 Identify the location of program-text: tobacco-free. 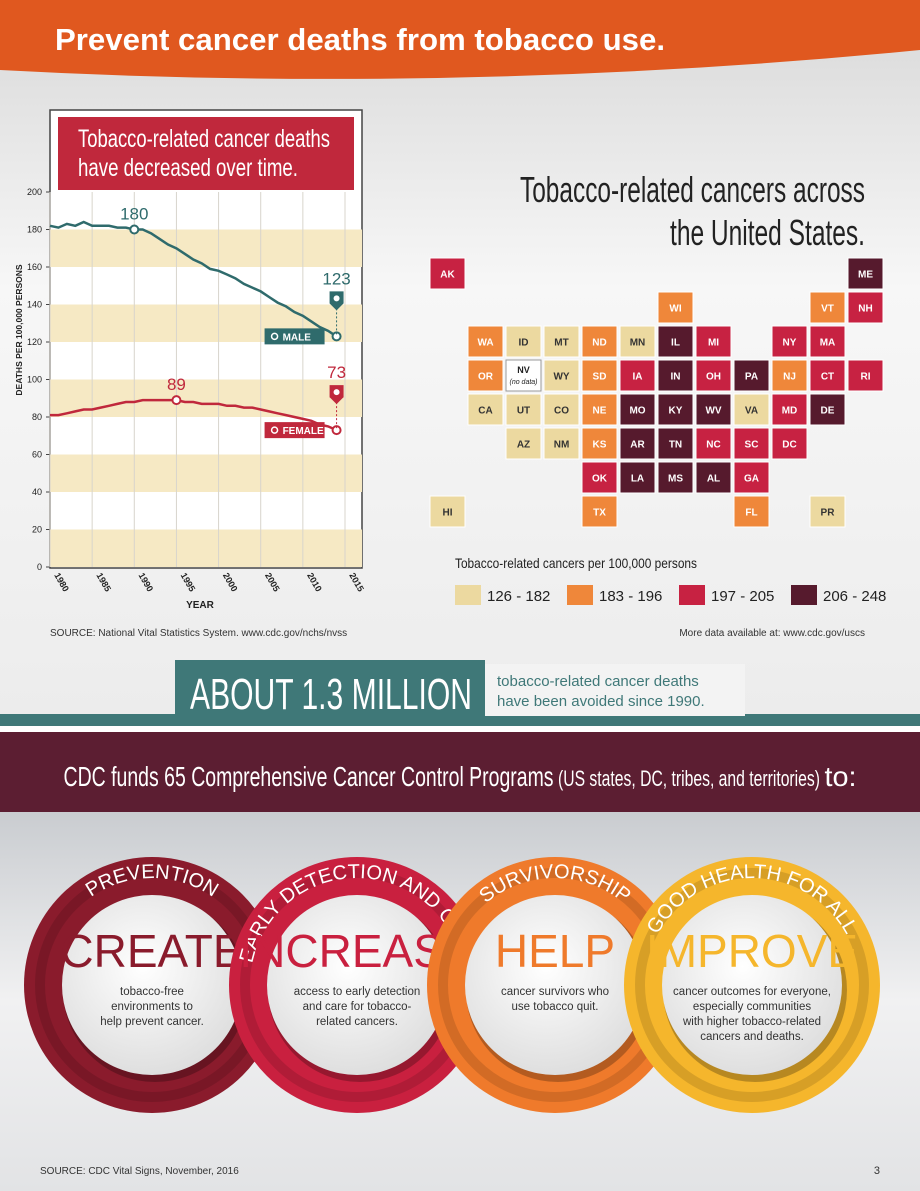
(152, 992).